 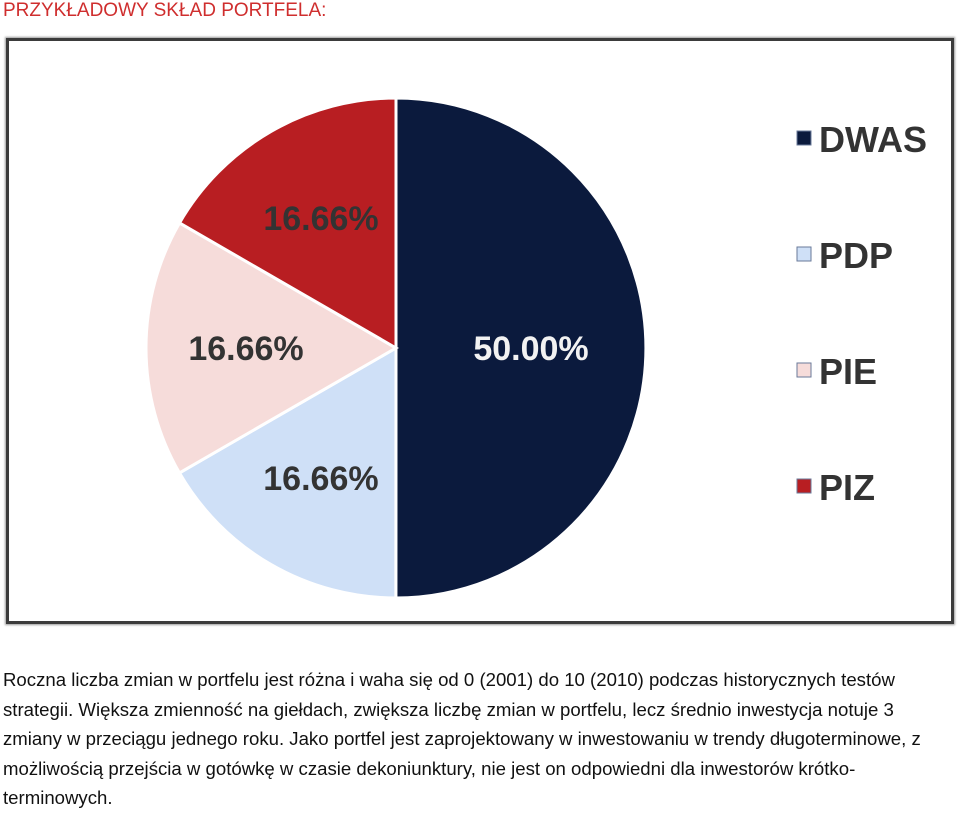 What do you see at coordinates (804, 370) in the screenshot?
I see `legend-swatch-pie` at bounding box center [804, 370].